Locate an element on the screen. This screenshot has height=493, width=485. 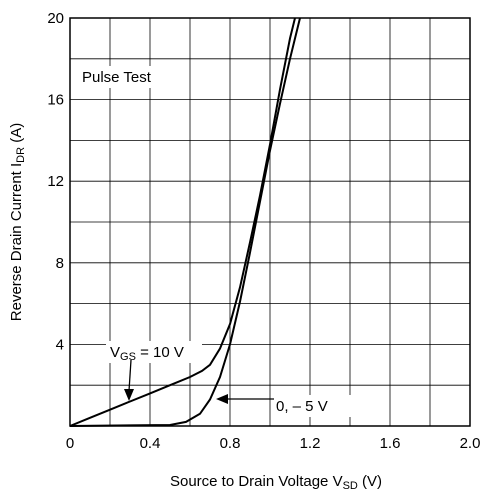
series-labels: VGS = 10 V 0, – 5 V is located at coordinates (232, 379).